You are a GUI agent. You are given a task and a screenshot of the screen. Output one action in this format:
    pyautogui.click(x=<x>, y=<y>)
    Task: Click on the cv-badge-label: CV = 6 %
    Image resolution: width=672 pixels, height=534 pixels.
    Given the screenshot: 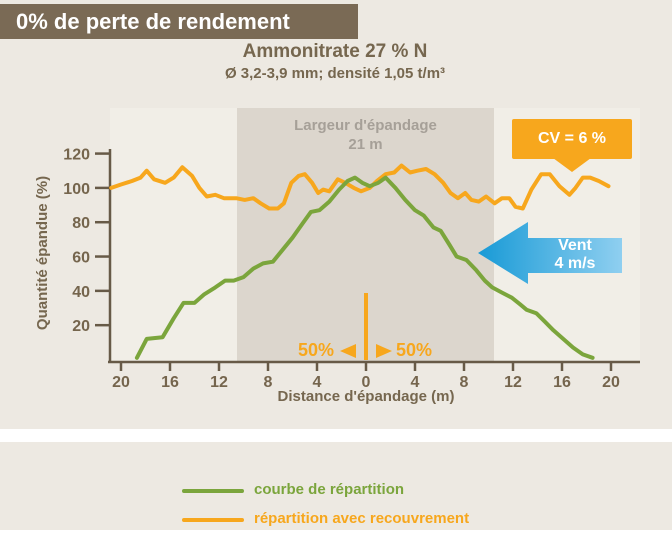 What is the action you would take?
    pyautogui.click(x=572, y=138)
    